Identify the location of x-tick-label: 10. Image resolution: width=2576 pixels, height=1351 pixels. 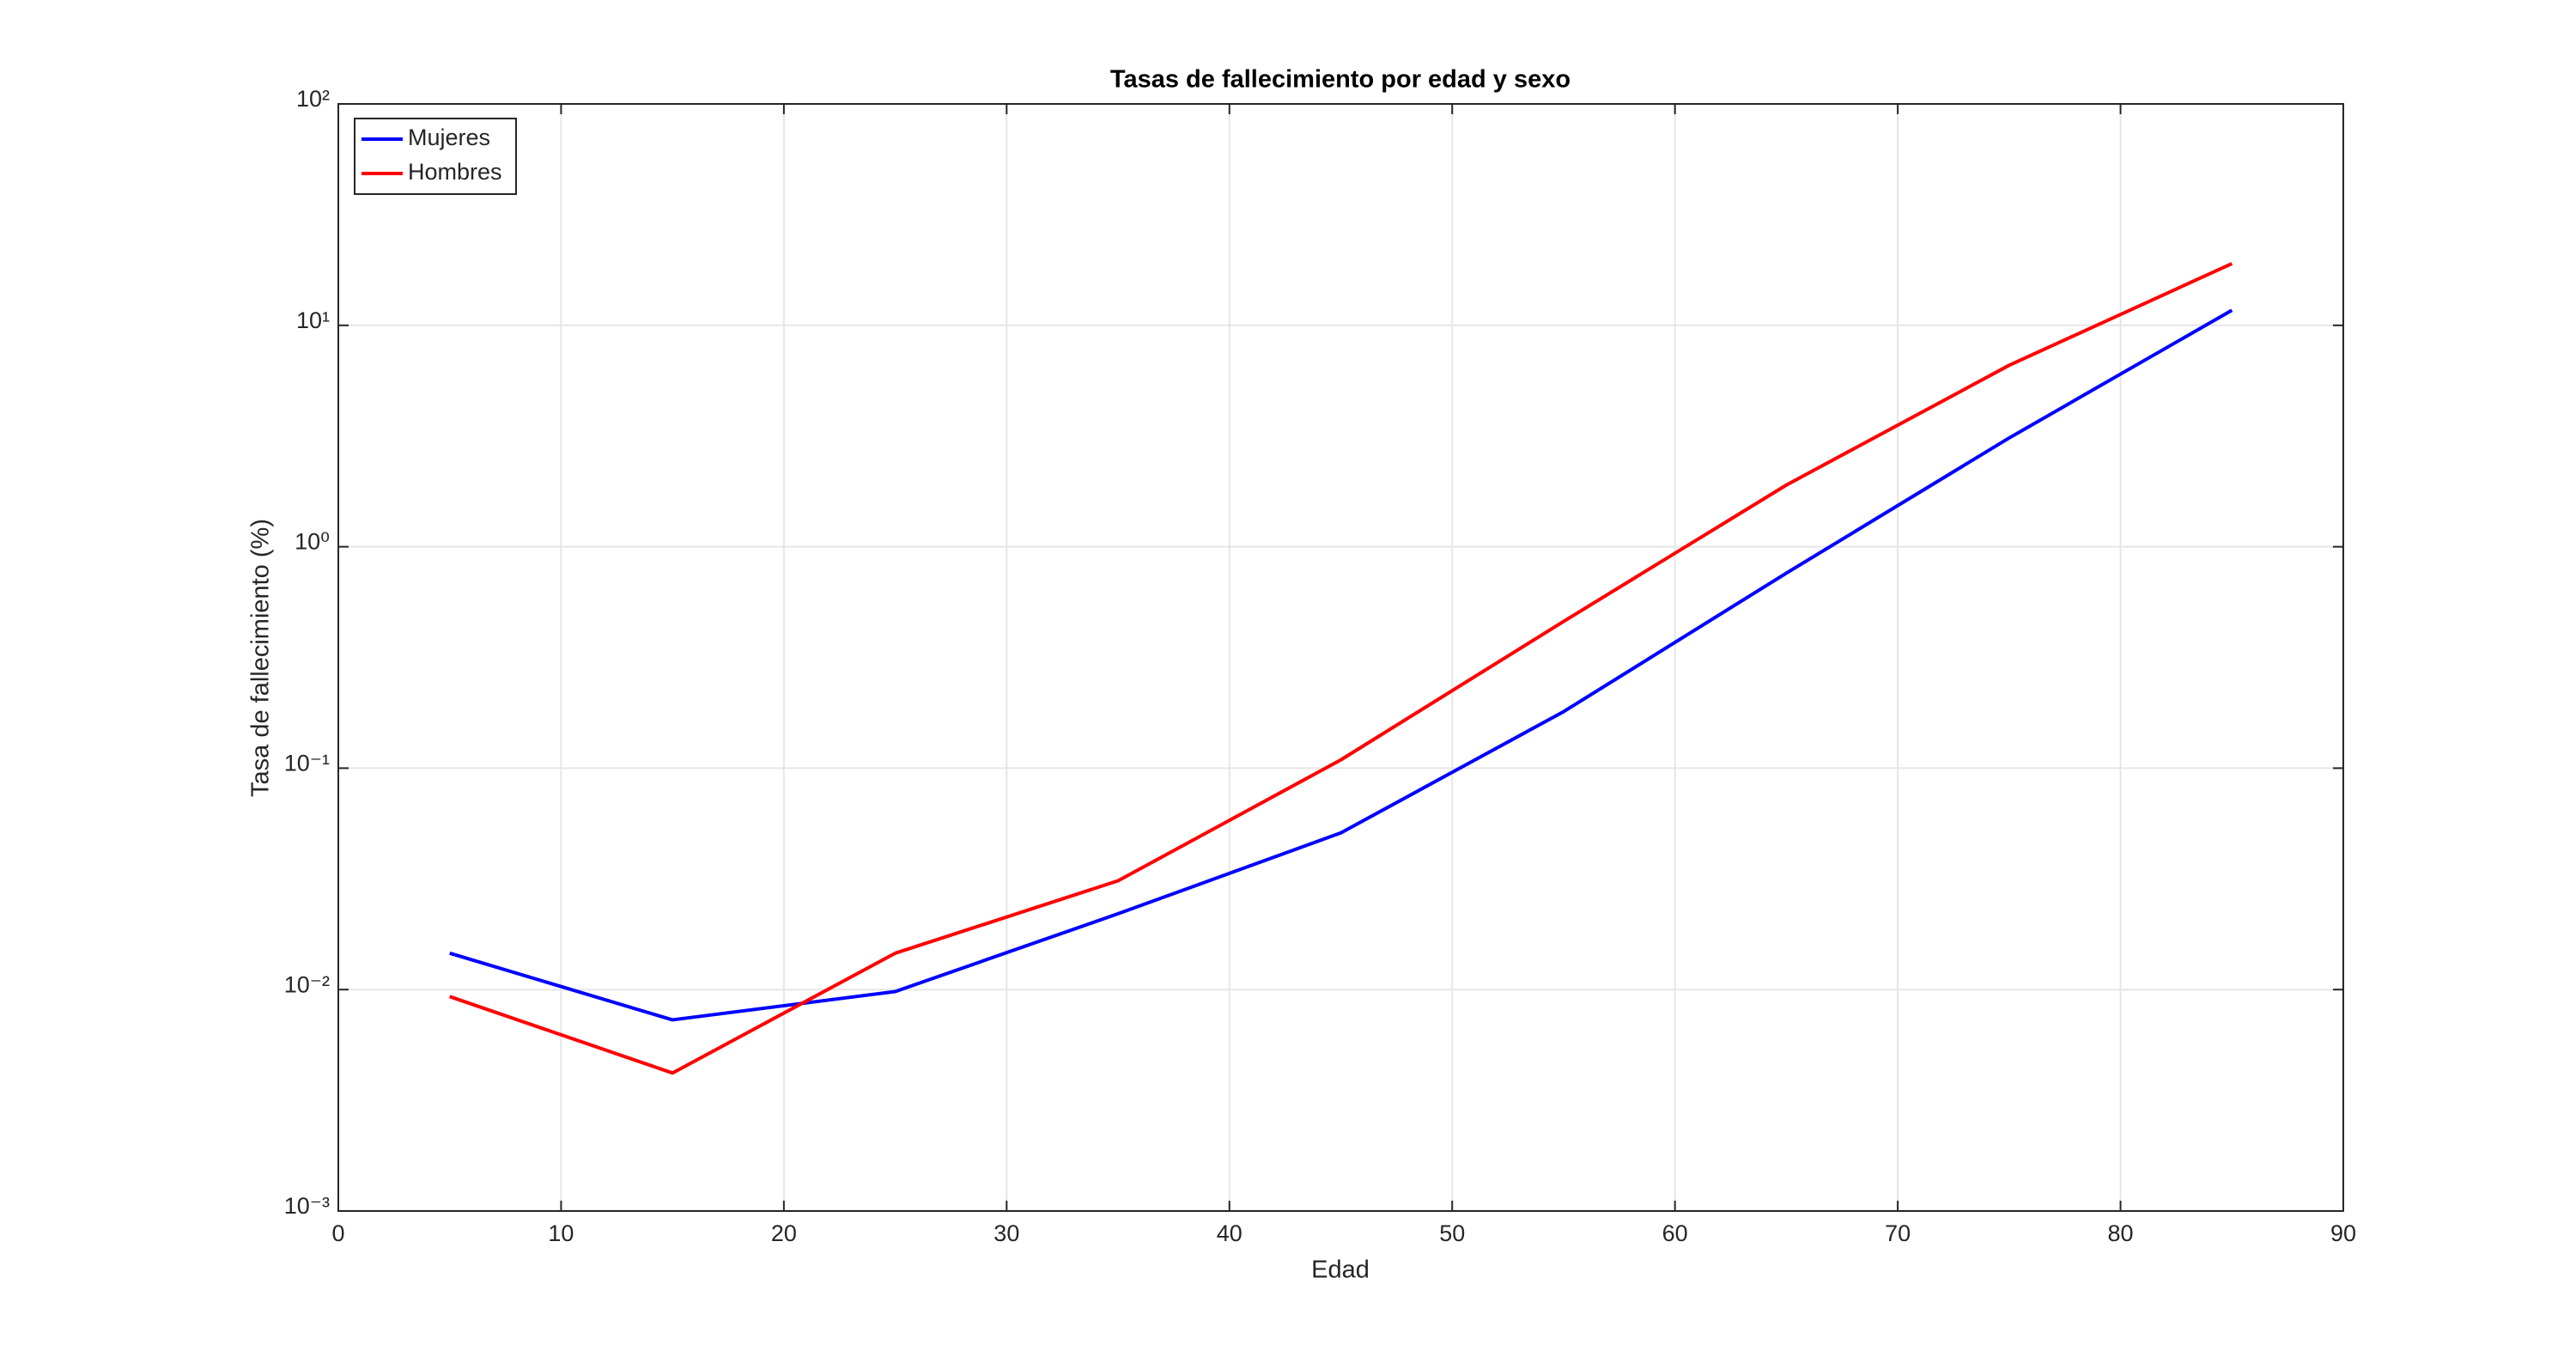
(561, 1233).